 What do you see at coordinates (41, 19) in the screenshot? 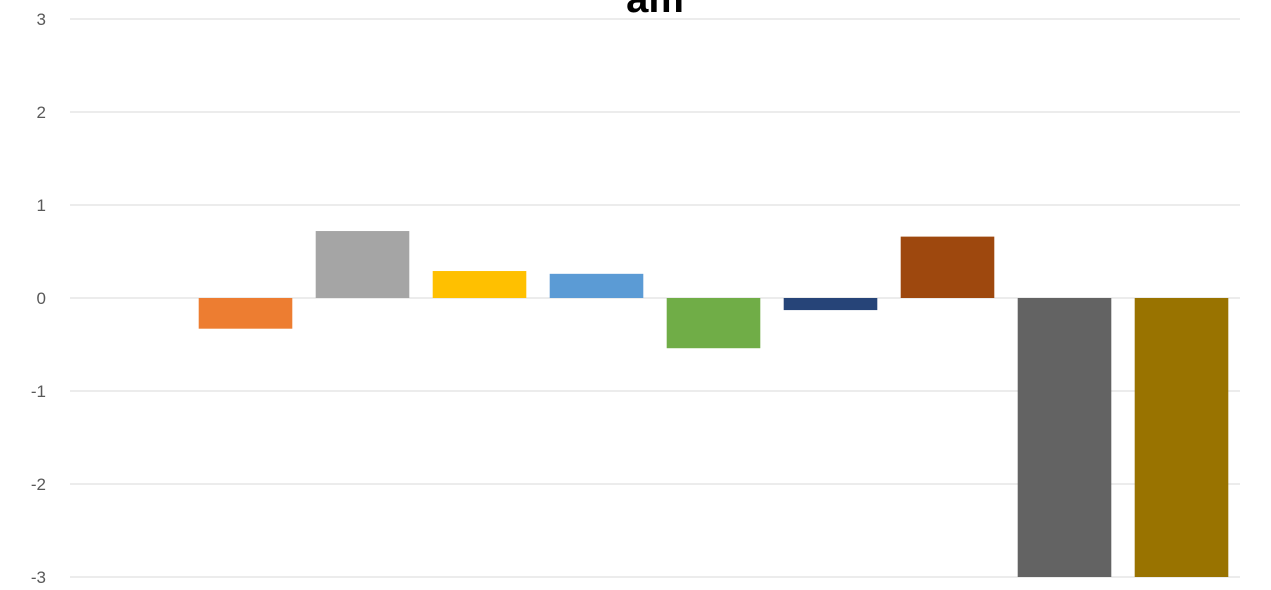
I see `y-tick-label: 3` at bounding box center [41, 19].